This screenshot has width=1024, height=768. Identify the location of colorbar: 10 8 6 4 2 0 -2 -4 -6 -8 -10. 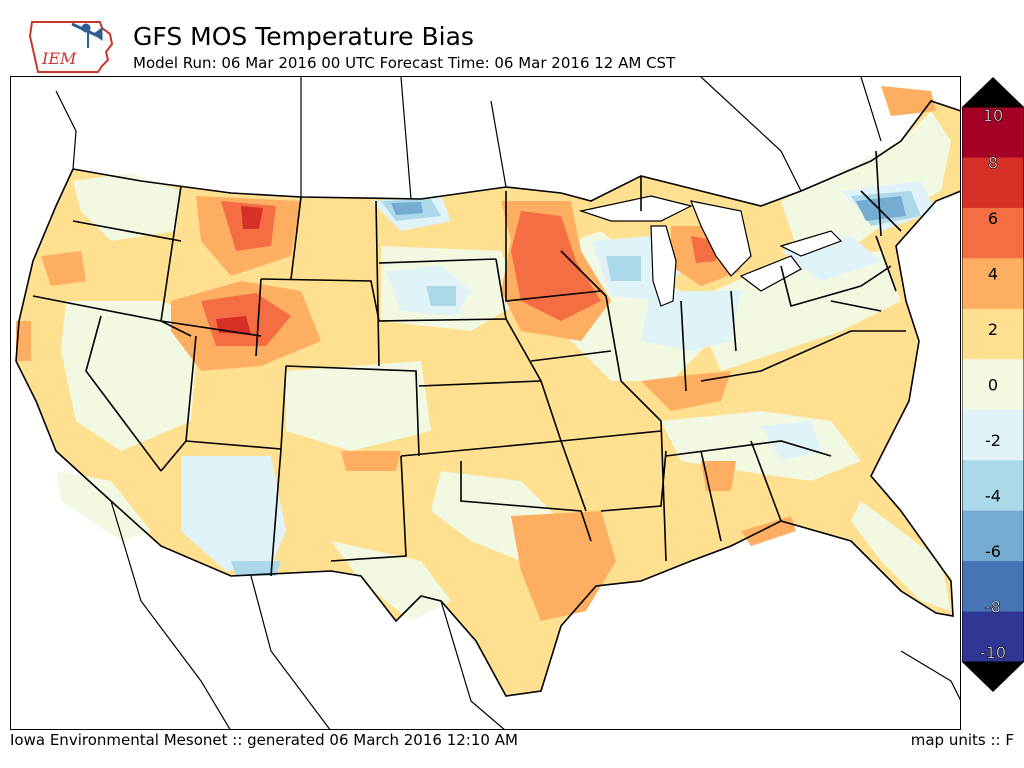
(993, 384).